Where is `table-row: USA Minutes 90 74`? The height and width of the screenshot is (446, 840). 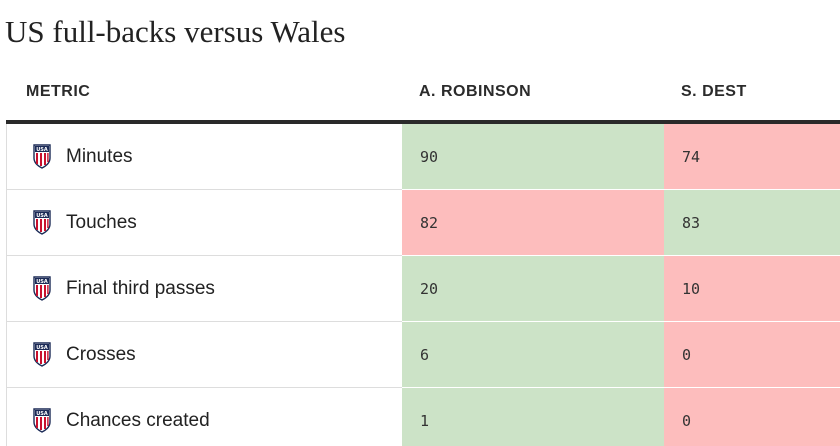 table-row: USA Minutes 90 74 is located at coordinates (423, 157).